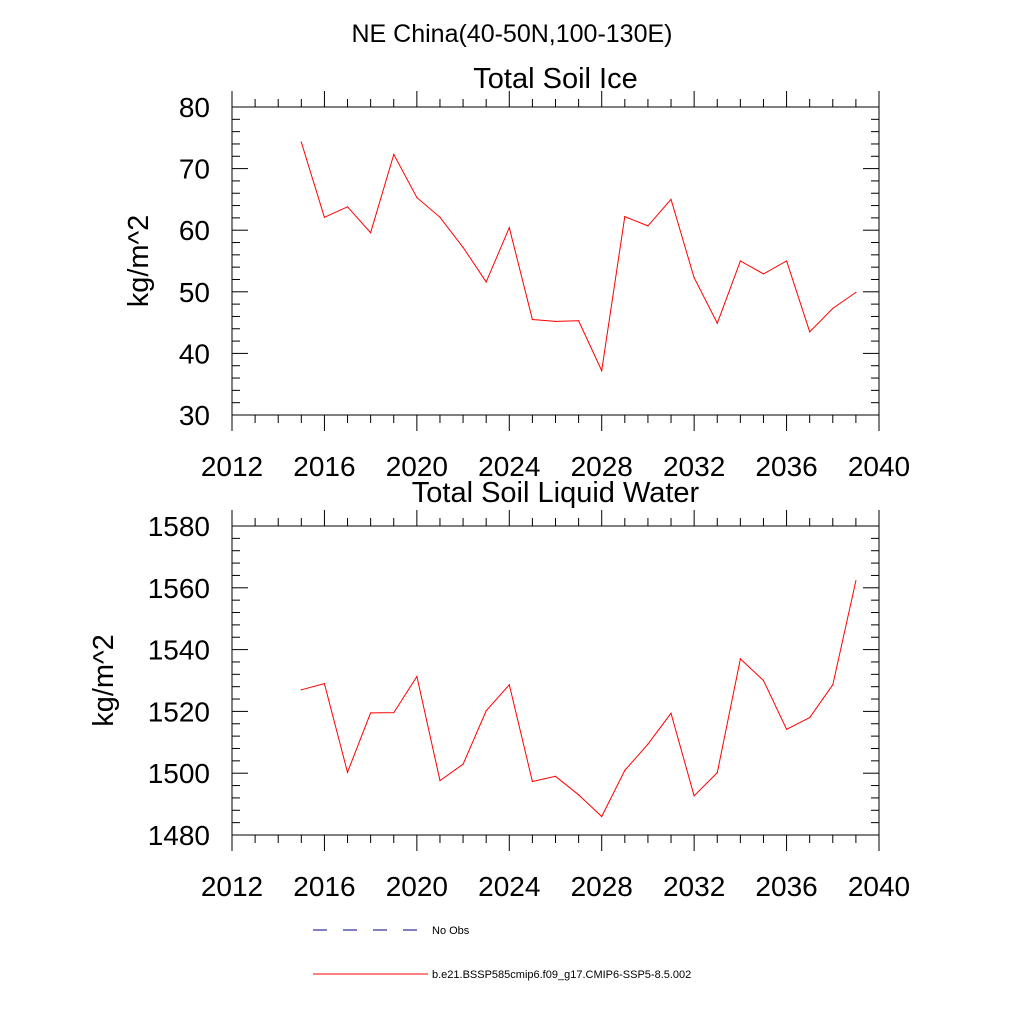  What do you see at coordinates (451, 931) in the screenshot?
I see `legend-label-no-obs: No Obs` at bounding box center [451, 931].